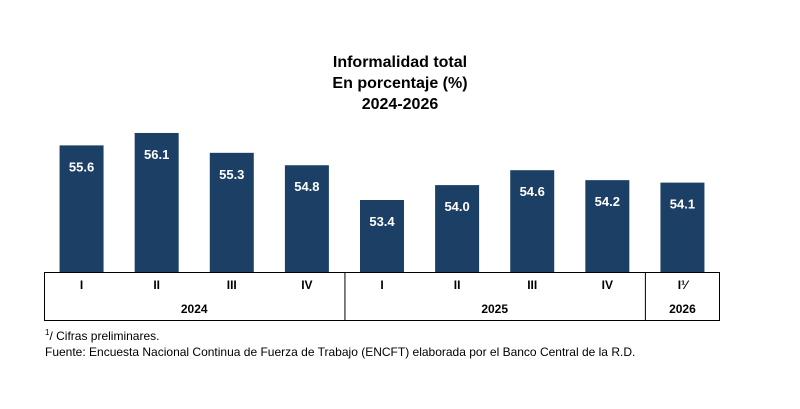 This screenshot has width=800, height=409. I want to click on bar-value-label-2: 56.1, so click(156, 154).